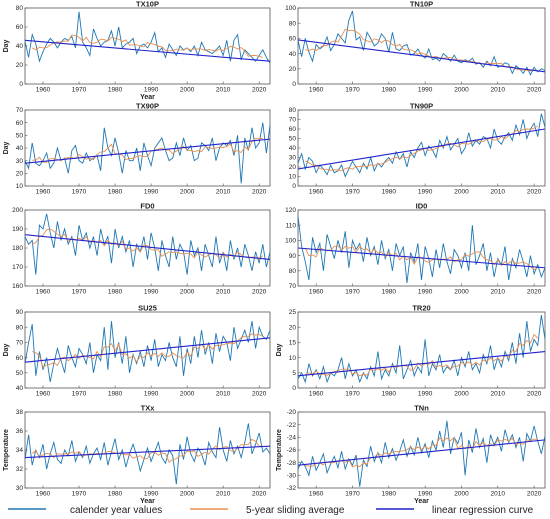 Image resolution: width=550 pixels, height=519 pixels. Describe the element at coordinates (292, 412) in the screenshot. I see `y-tick-label: -20` at that location.